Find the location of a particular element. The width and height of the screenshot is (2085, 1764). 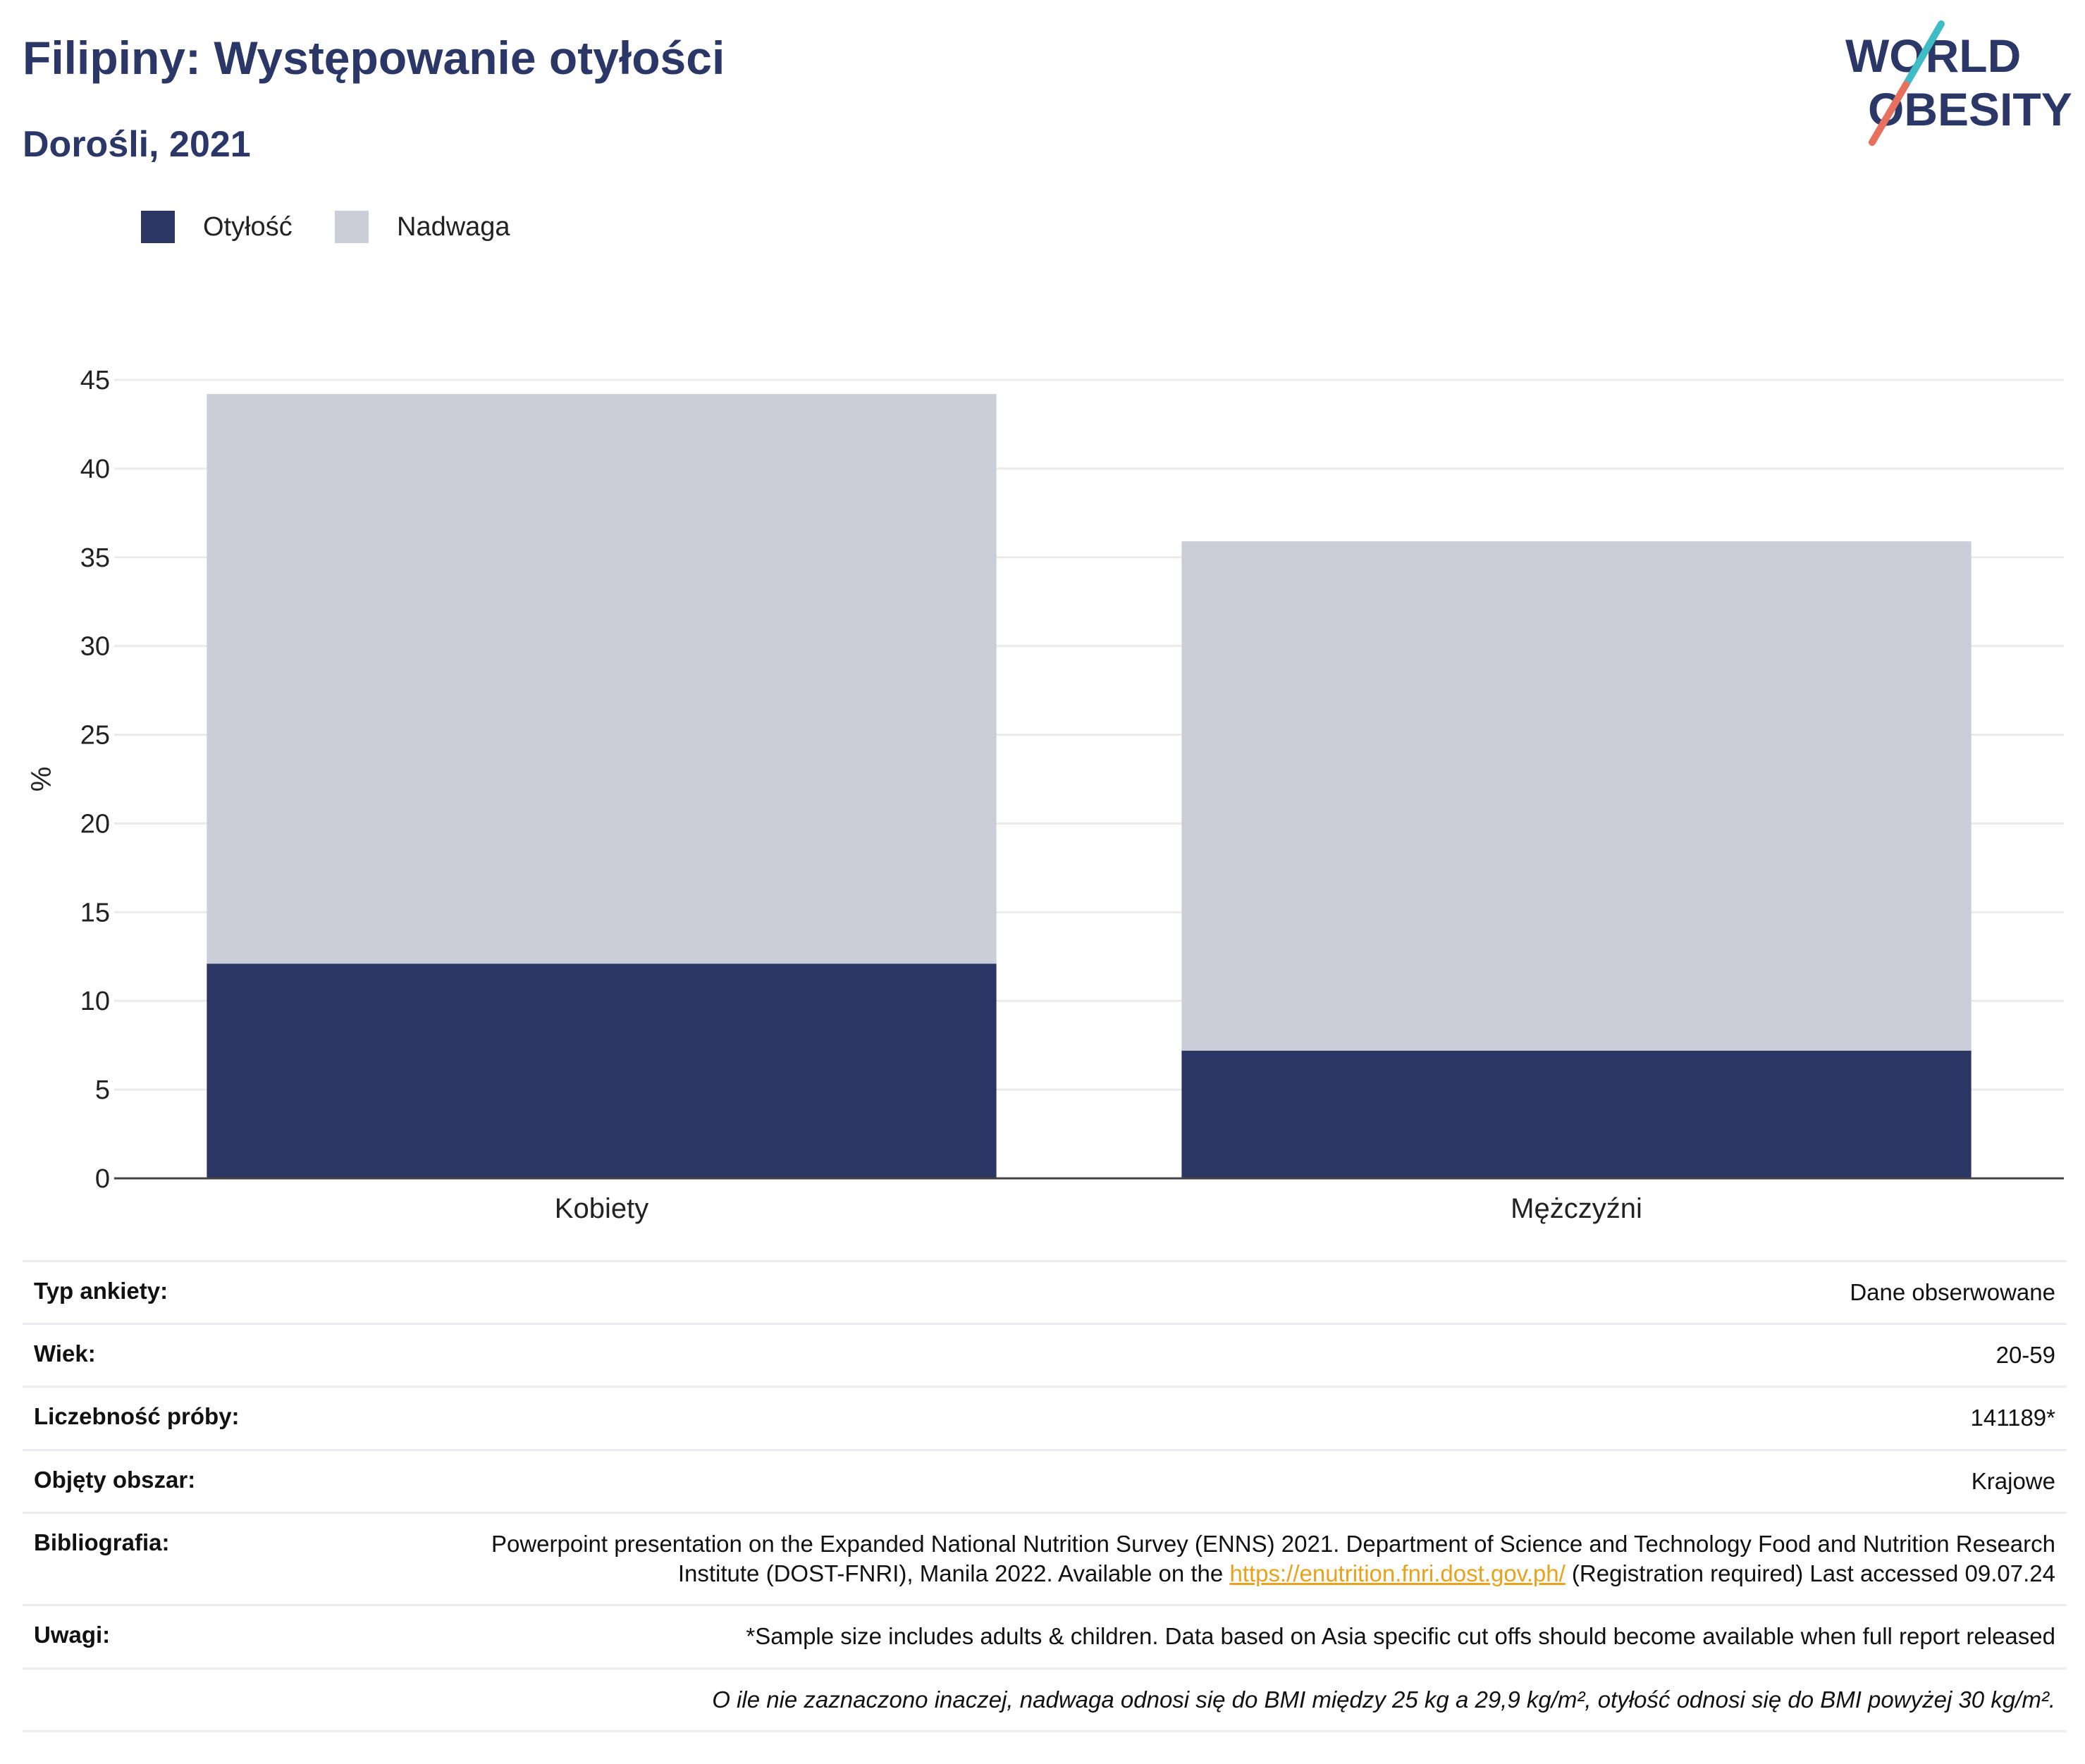

legend-swatch-obesity is located at coordinates (158, 227).